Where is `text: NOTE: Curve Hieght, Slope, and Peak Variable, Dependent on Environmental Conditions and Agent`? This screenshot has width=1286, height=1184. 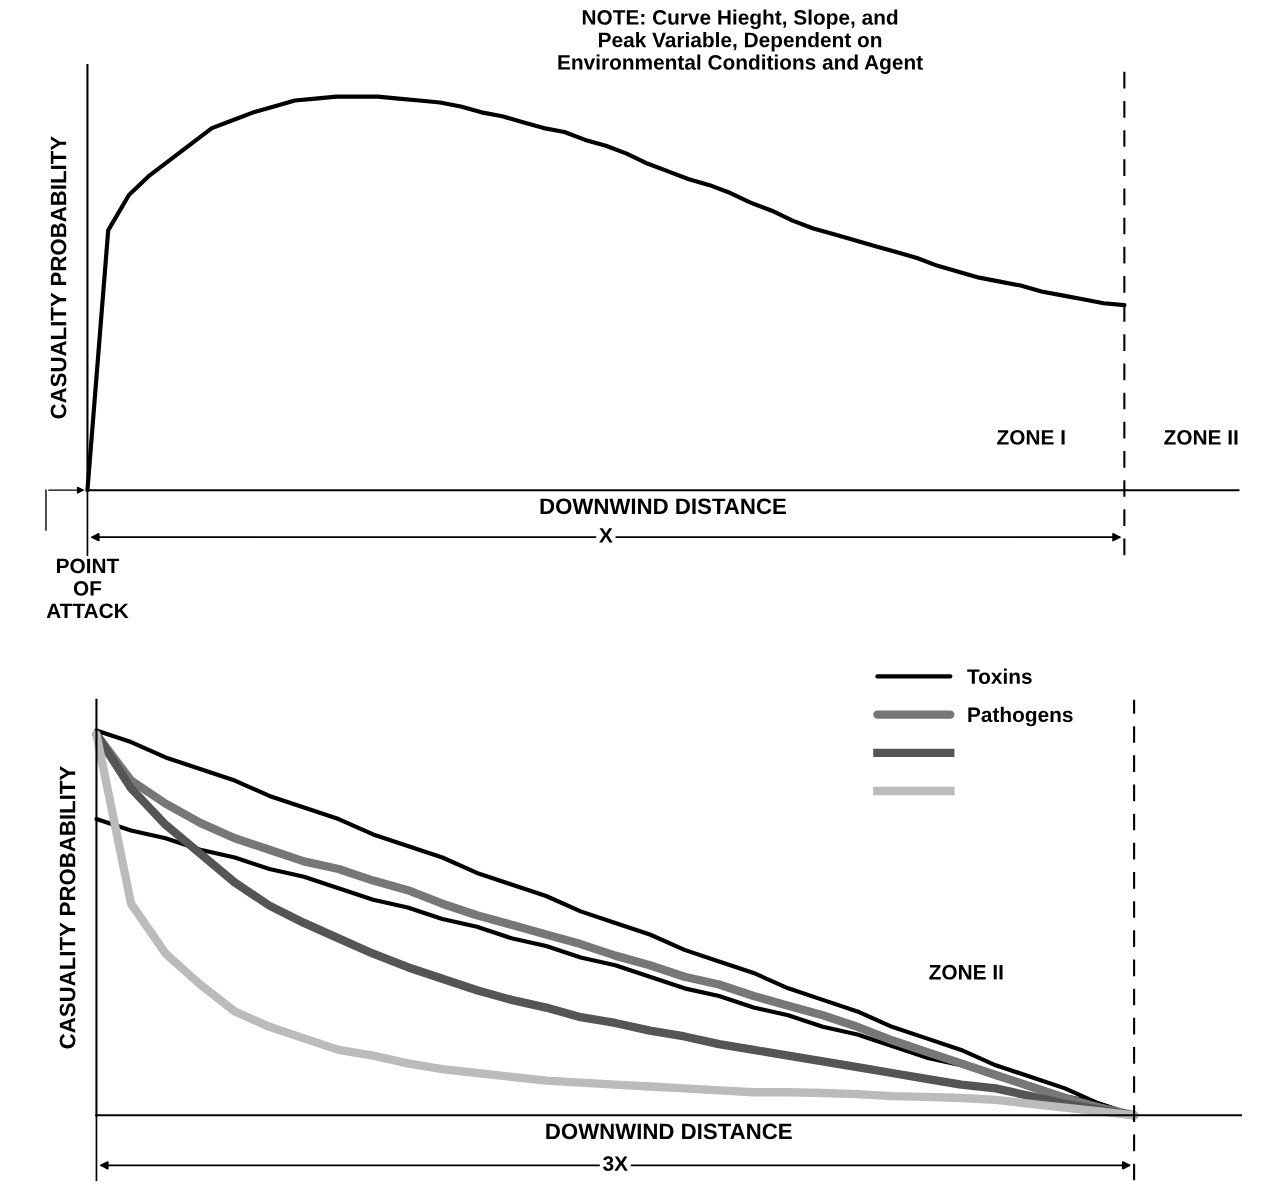
text: NOTE: Curve Hieght, Slope, and Peak Variable, Dependent on Environmental Conditions and Agent is located at coordinates (740, 41).